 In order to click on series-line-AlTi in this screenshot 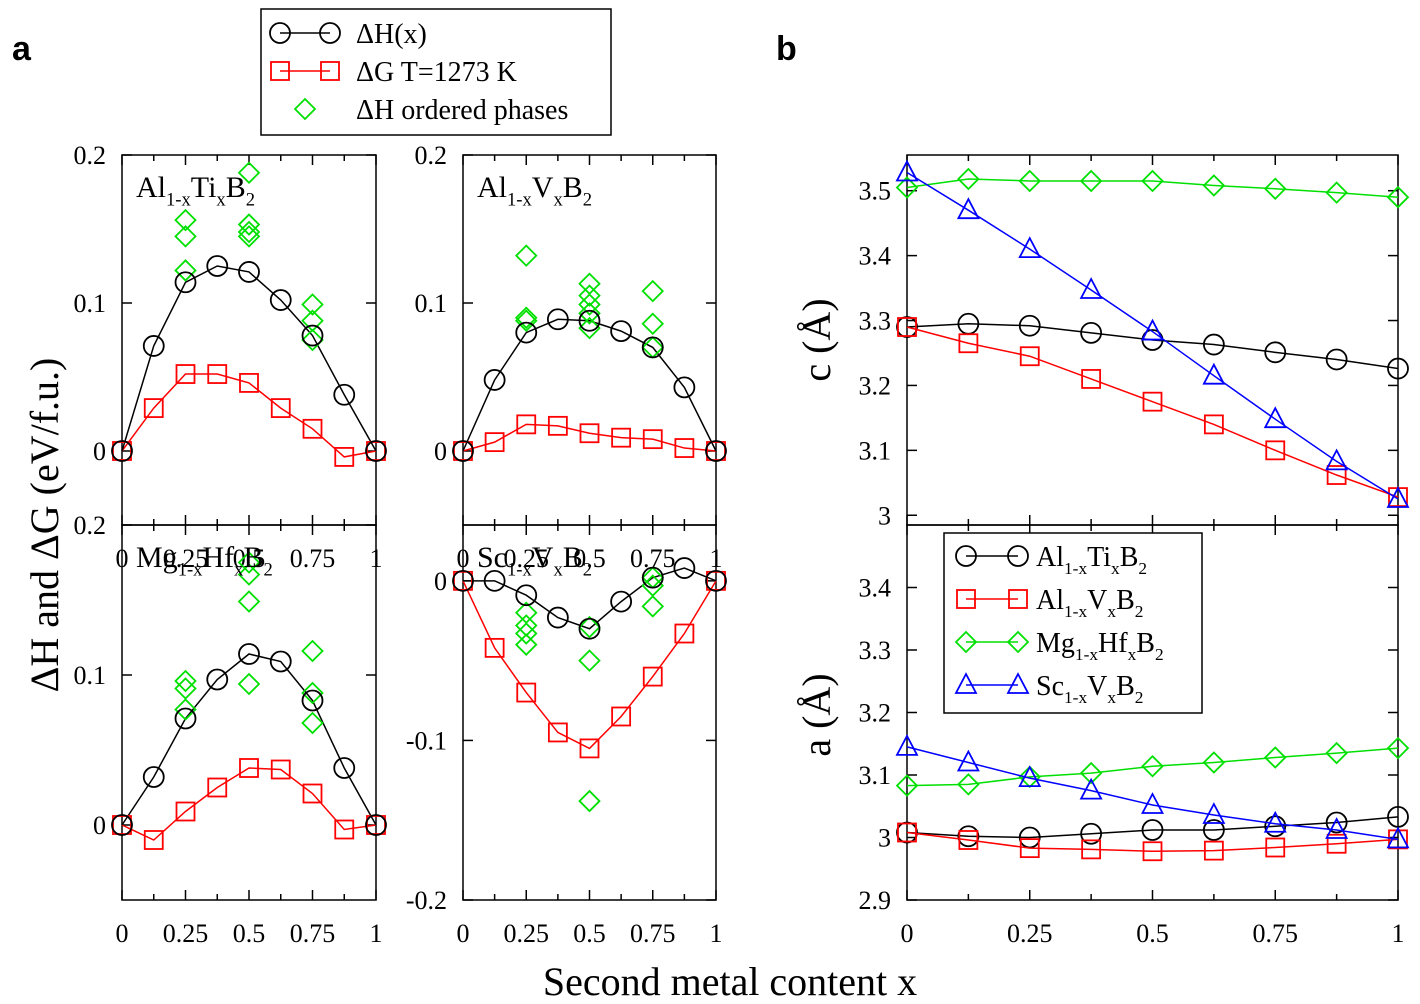, I will do `click(1152, 827)`.